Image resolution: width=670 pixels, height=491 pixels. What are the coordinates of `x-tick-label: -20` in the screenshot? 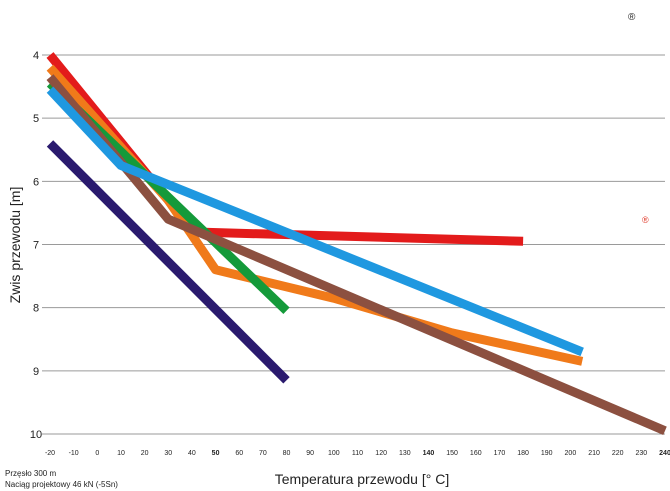 It's located at (50, 453).